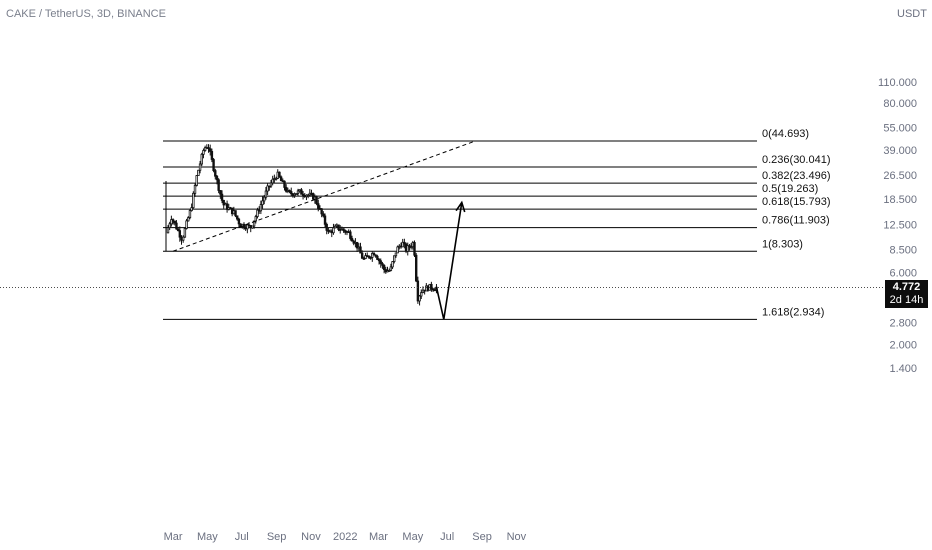 Image resolution: width=932 pixels, height=550 pixels. What do you see at coordinates (900, 104) in the screenshot?
I see `price-tick-label: 80.000` at bounding box center [900, 104].